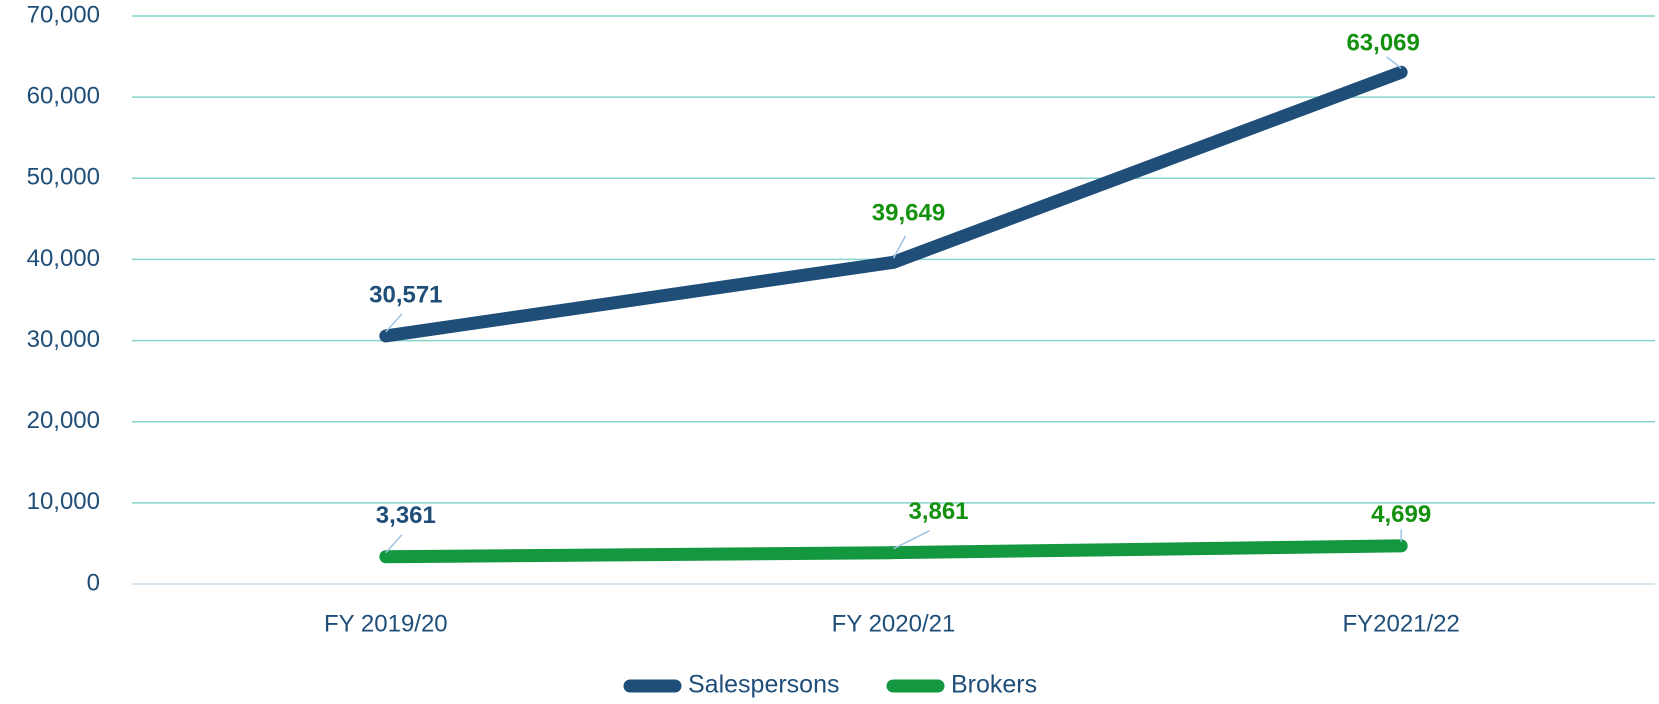  What do you see at coordinates (63, 177) in the screenshot?
I see `y-tick-label: 50,000` at bounding box center [63, 177].